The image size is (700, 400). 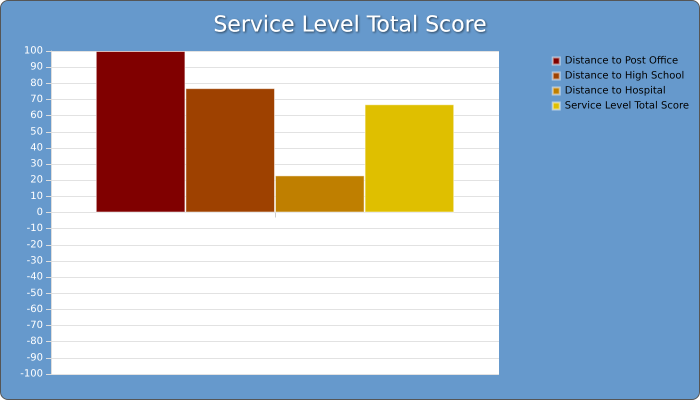 I want to click on y-tick-label: -60, so click(x=34, y=309).